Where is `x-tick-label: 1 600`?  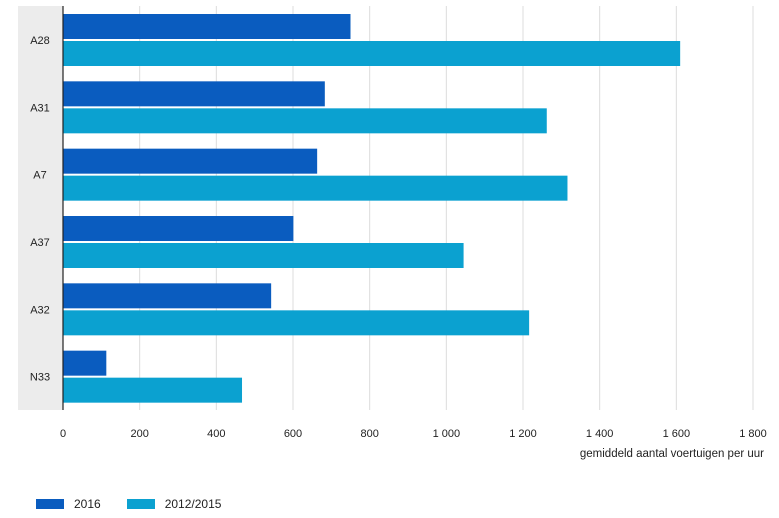 x-tick-label: 1 600 is located at coordinates (677, 434).